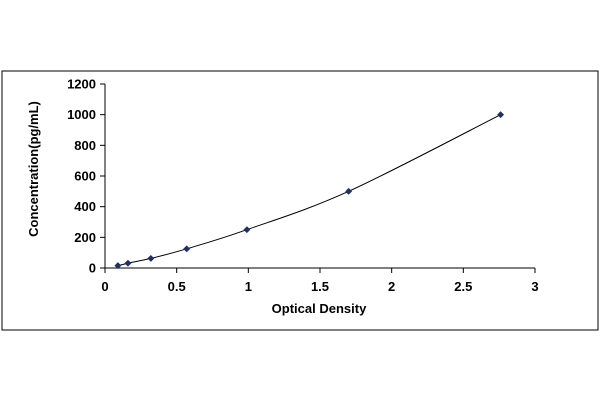 Image resolution: width=600 pixels, height=405 pixels. What do you see at coordinates (85, 176) in the screenshot?
I see `y-tick-label: 600` at bounding box center [85, 176].